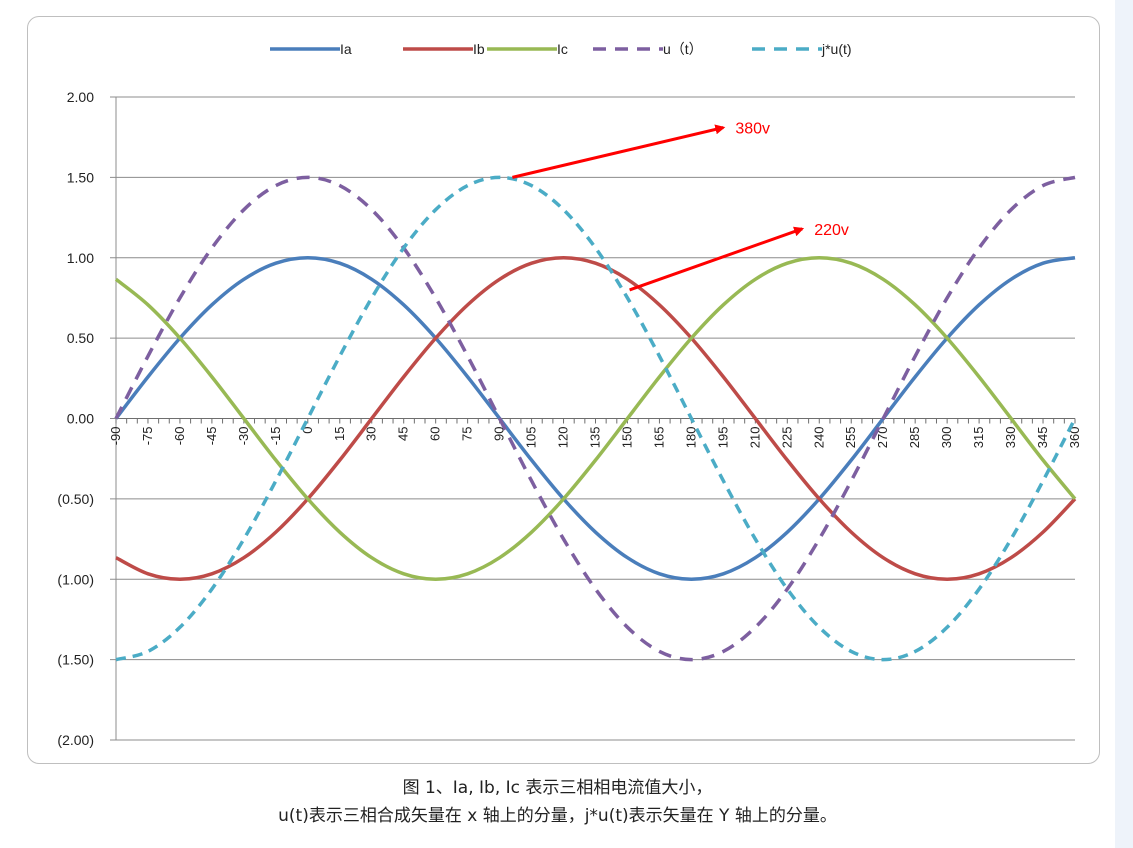 The width and height of the screenshot is (1133, 848). What do you see at coordinates (75, 660) in the screenshot?
I see `y-tick-label: (1.50)` at bounding box center [75, 660].